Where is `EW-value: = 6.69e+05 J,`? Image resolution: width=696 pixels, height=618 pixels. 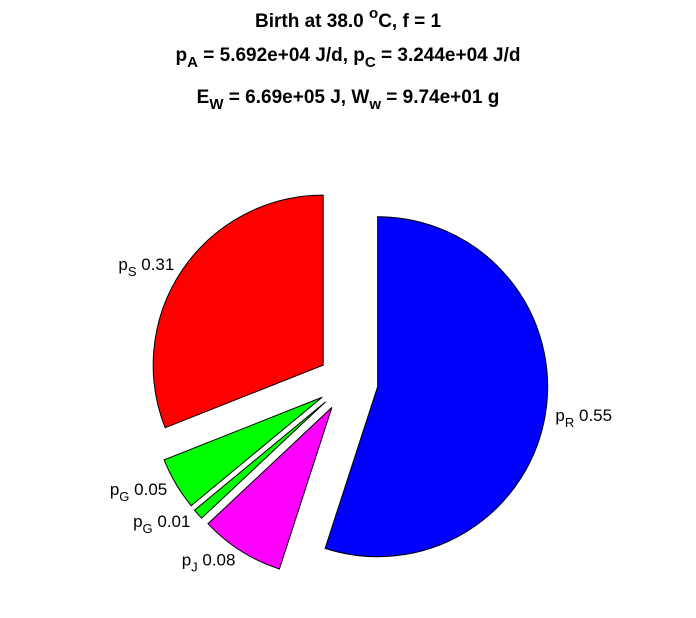 EW-value: = 6.69e+05 J, is located at coordinates (287, 97).